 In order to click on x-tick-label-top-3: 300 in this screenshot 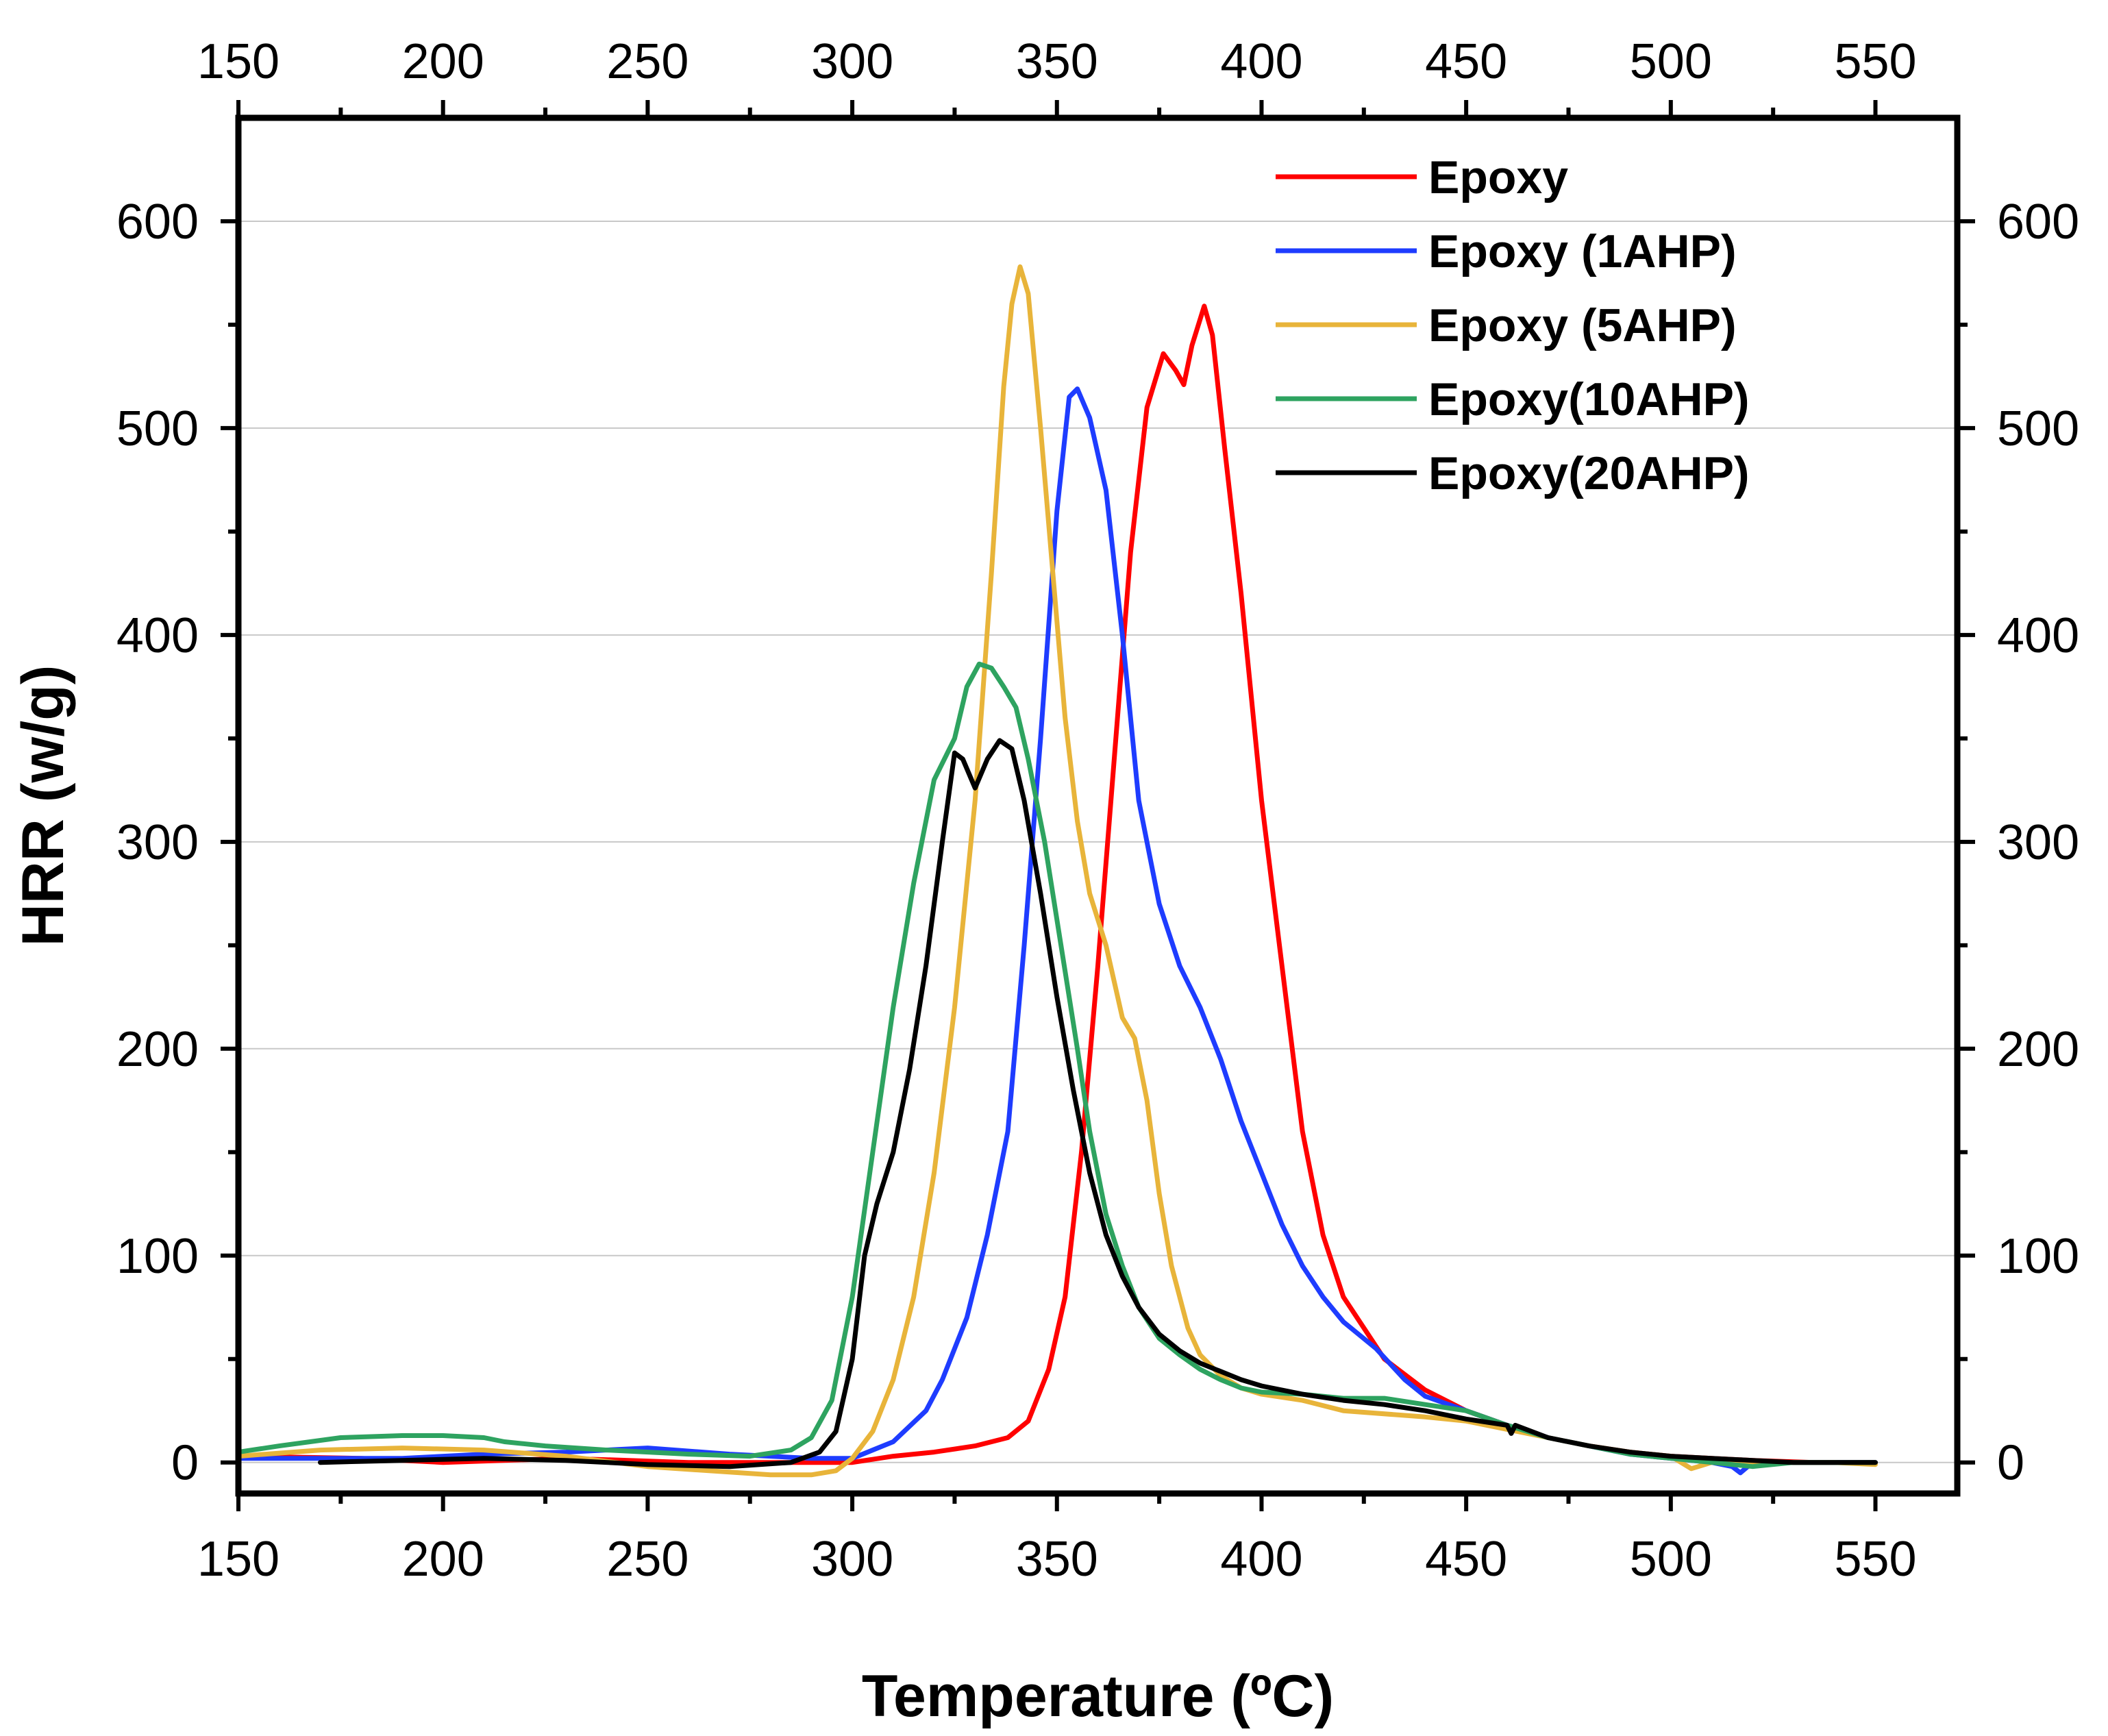, I will do `click(852, 61)`.